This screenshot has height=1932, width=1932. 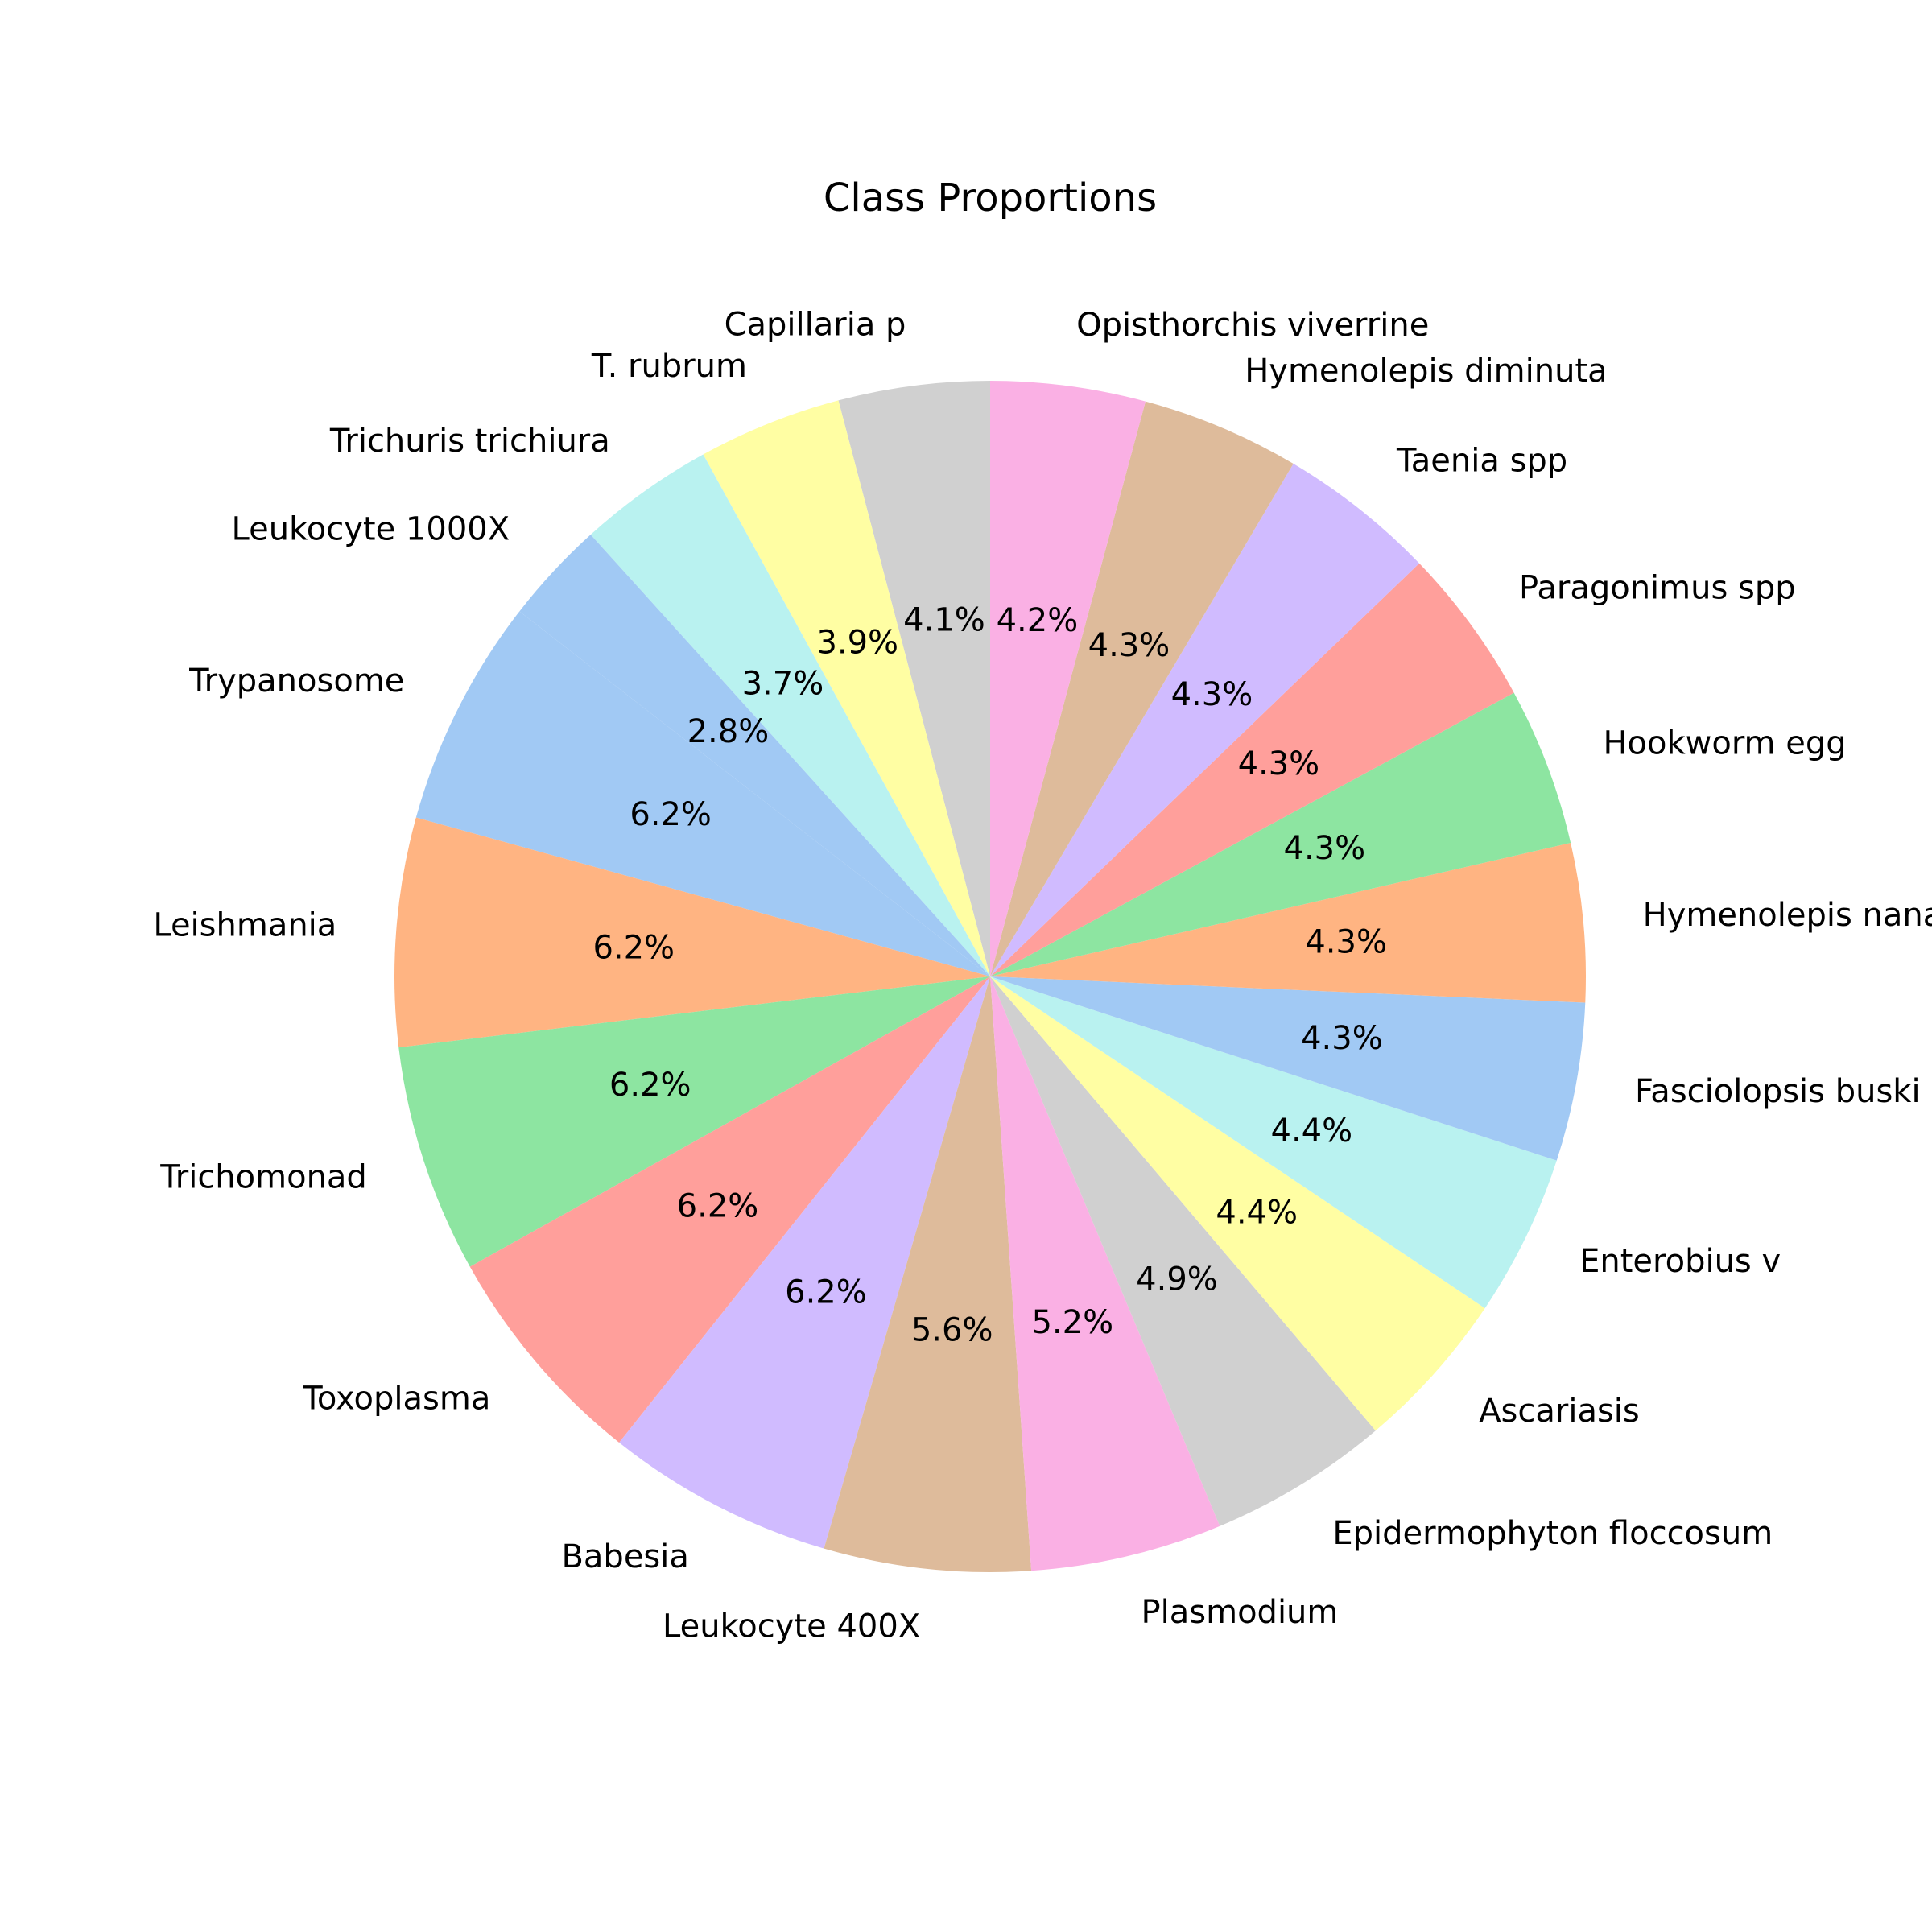 I want to click on pct-label-1: 3.9%, so click(x=857, y=643).